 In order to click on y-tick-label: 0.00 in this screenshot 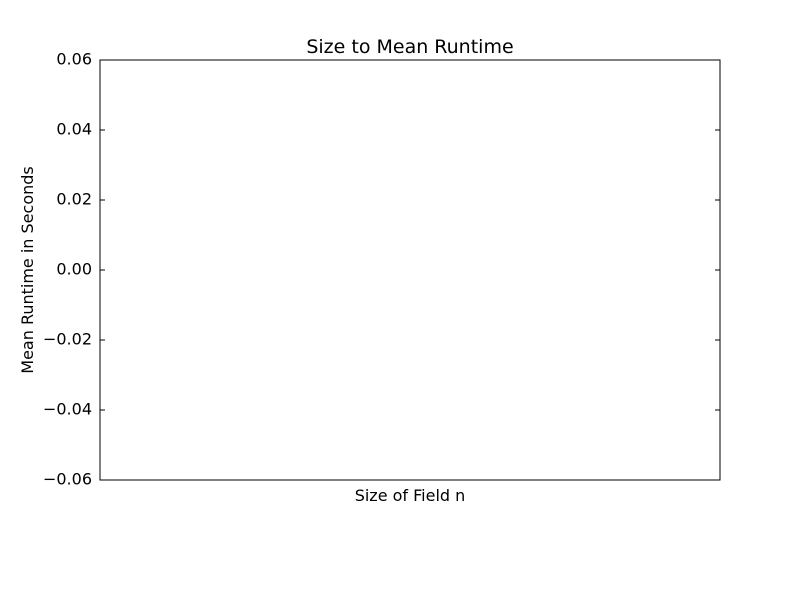, I will do `click(74, 269)`.